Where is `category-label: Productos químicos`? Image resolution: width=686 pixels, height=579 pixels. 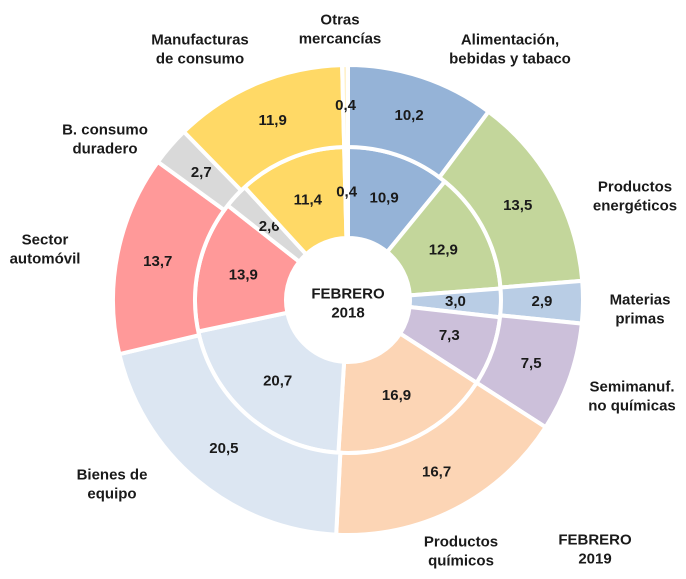
category-label: Productos químicos is located at coordinates (461, 551).